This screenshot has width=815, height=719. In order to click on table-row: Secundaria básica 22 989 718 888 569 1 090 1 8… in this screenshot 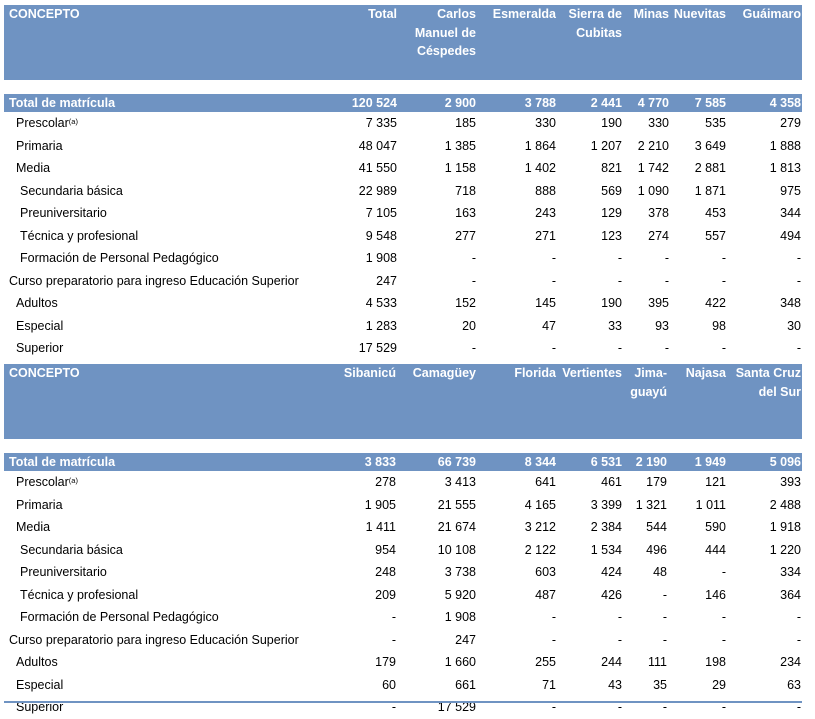, I will do `click(403, 191)`.